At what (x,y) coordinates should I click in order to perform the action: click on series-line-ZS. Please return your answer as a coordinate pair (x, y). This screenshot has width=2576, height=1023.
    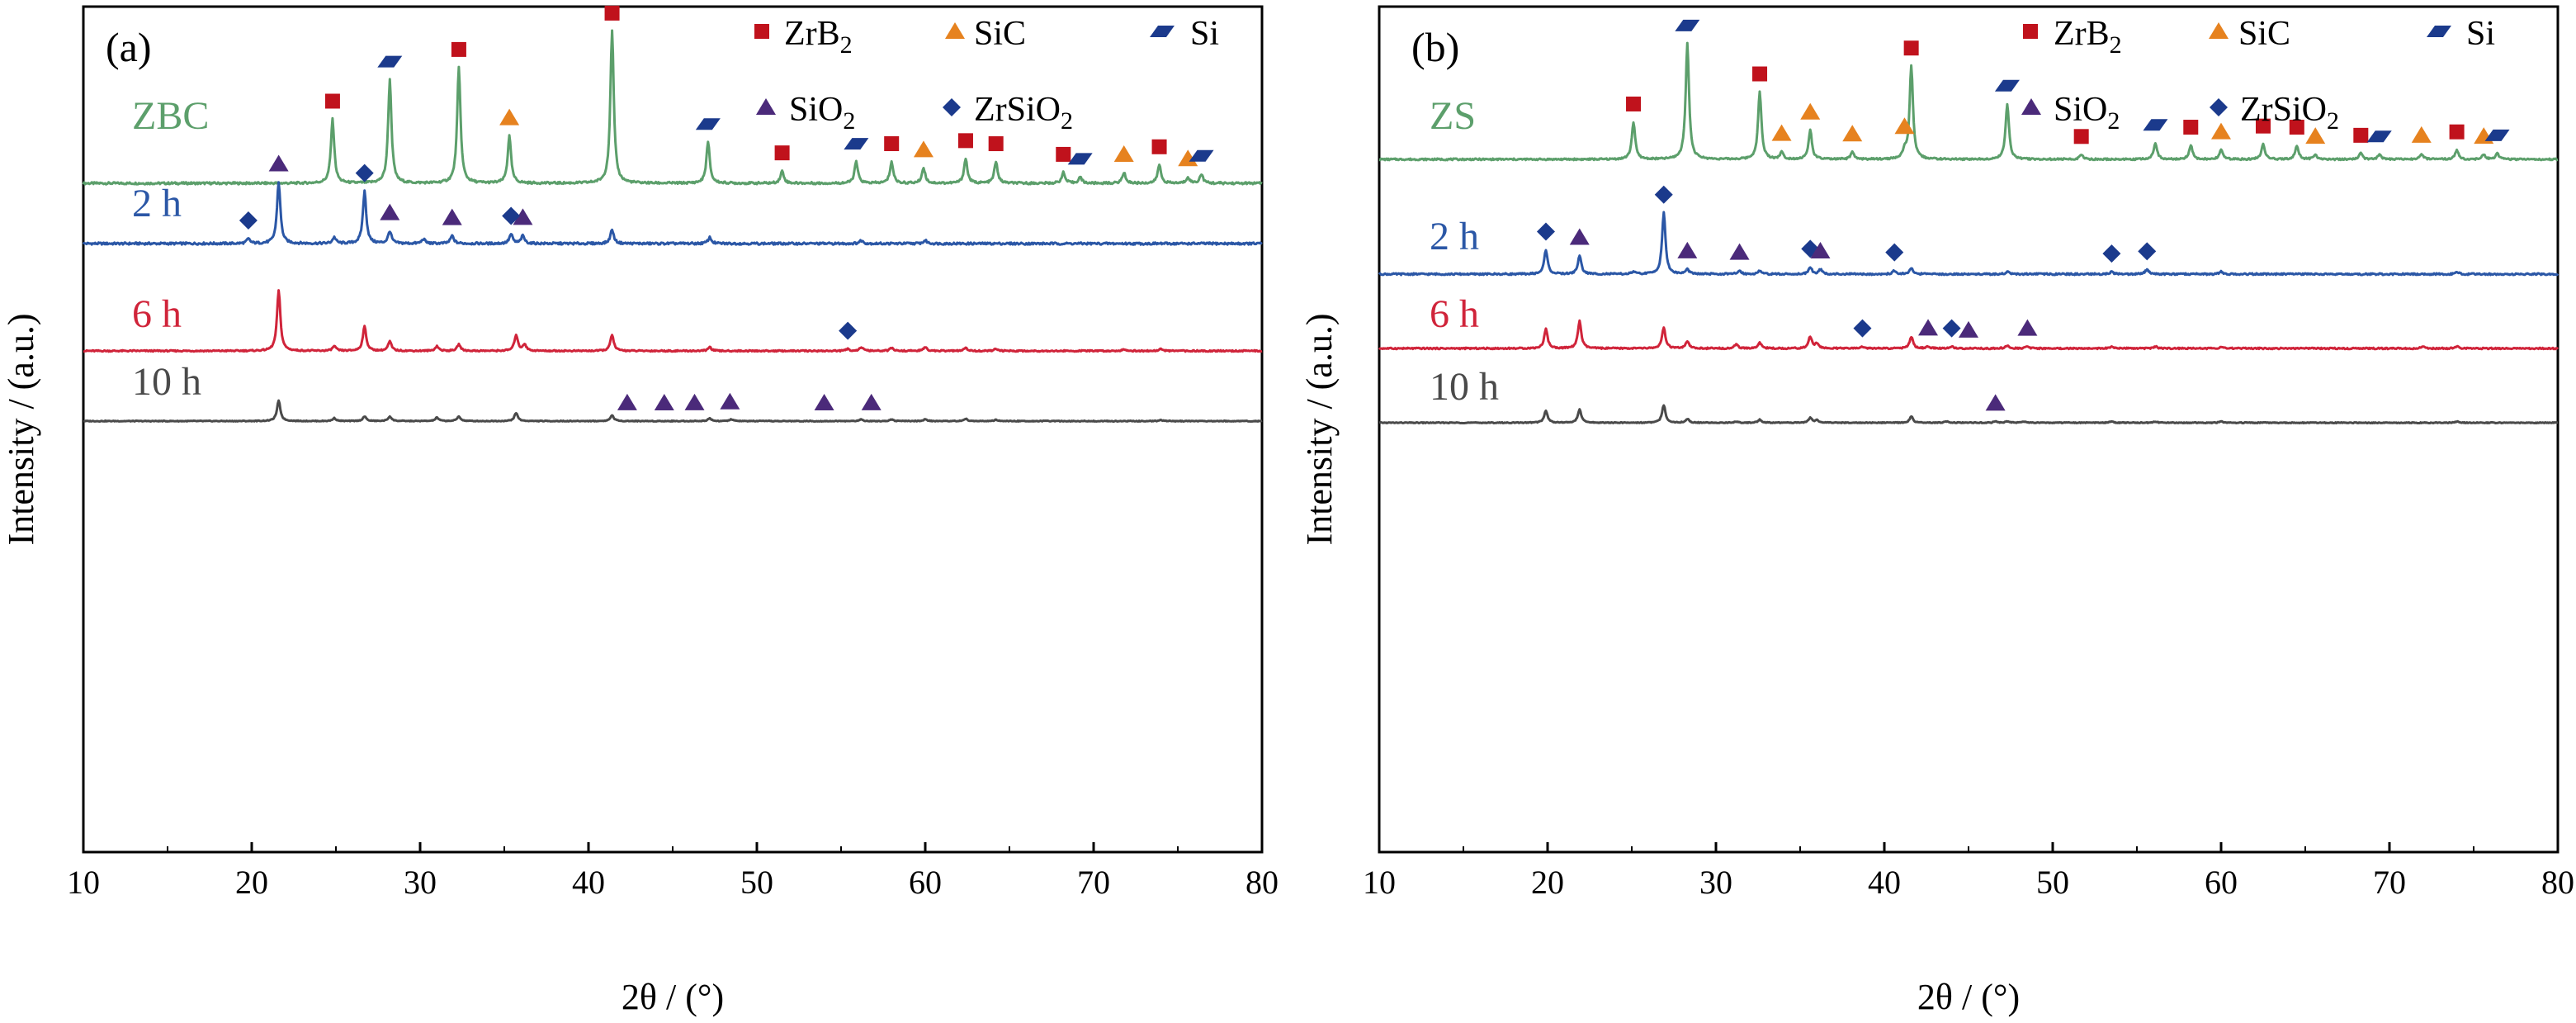
    Looking at the image, I should click on (1968, 101).